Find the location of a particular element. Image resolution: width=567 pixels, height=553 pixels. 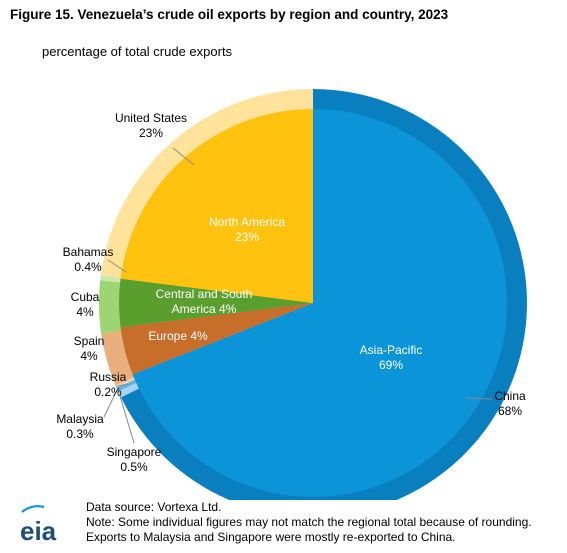

eia-logo-text: eia is located at coordinates (38, 531).